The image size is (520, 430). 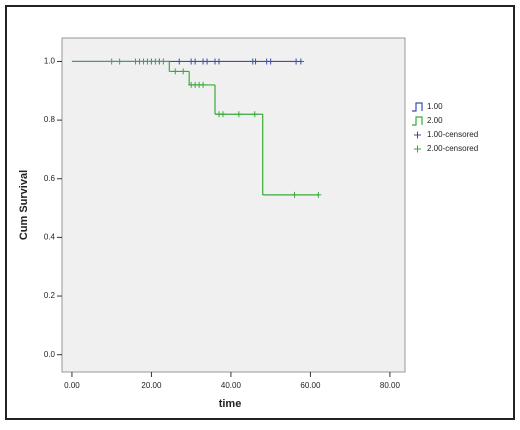 What do you see at coordinates (230, 404) in the screenshot?
I see `x-axis-title: time` at bounding box center [230, 404].